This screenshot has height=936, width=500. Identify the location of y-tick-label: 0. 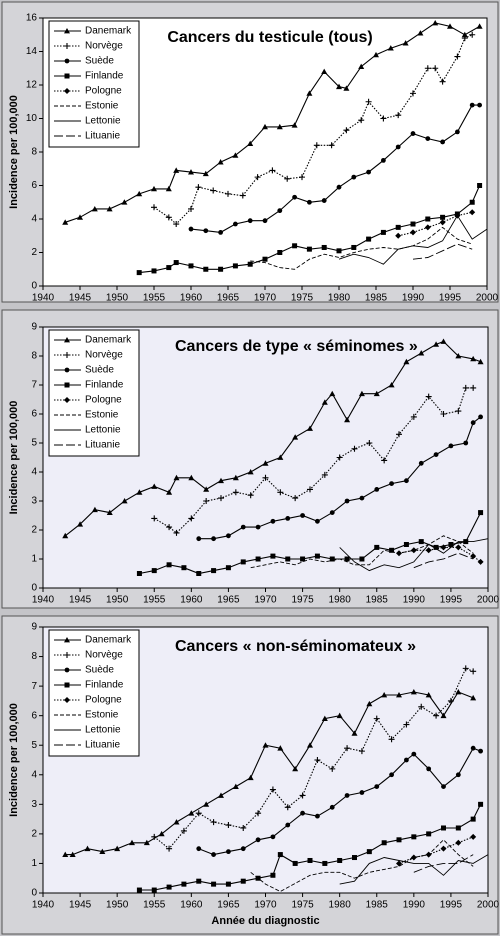
(34, 286).